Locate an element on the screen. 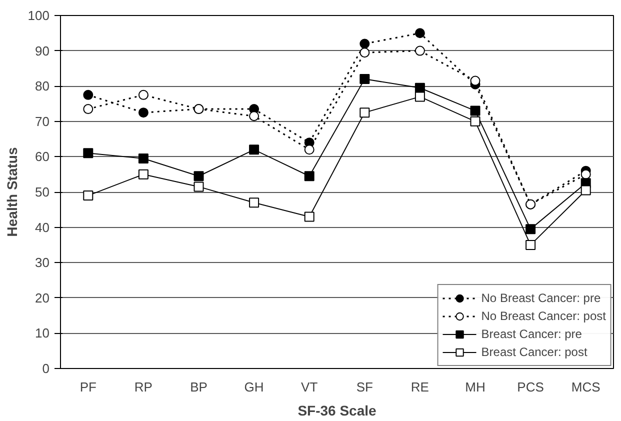 Image resolution: width=621 pixels, height=421 pixels. legend-label: Breast Cancer: post is located at coordinates (534, 352).